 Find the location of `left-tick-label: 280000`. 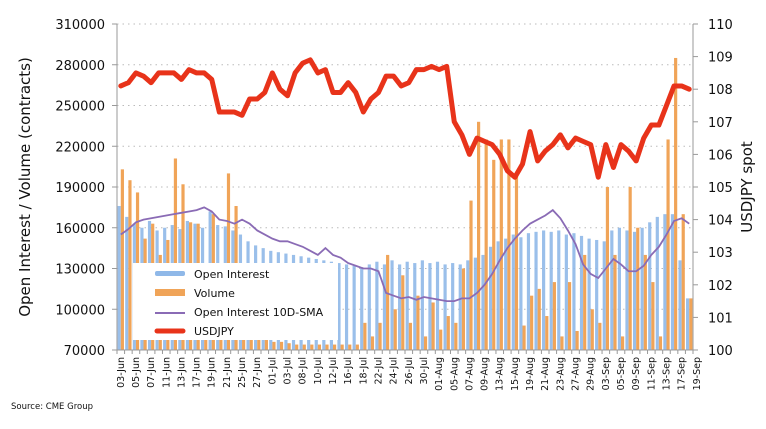

left-tick-label: 280000 is located at coordinates (80, 66).